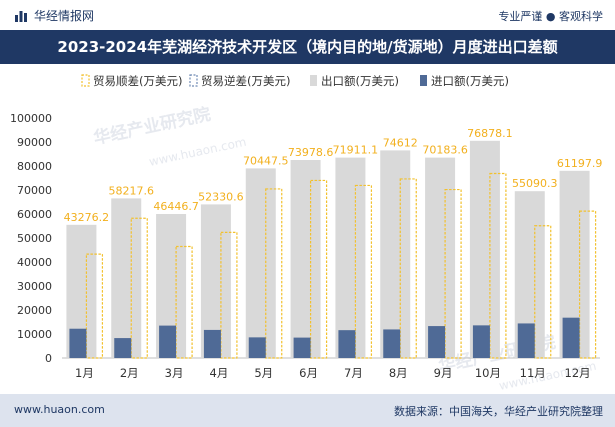 The height and width of the screenshot is (427, 615). I want to click on y-tick-label: 10000, so click(34, 334).